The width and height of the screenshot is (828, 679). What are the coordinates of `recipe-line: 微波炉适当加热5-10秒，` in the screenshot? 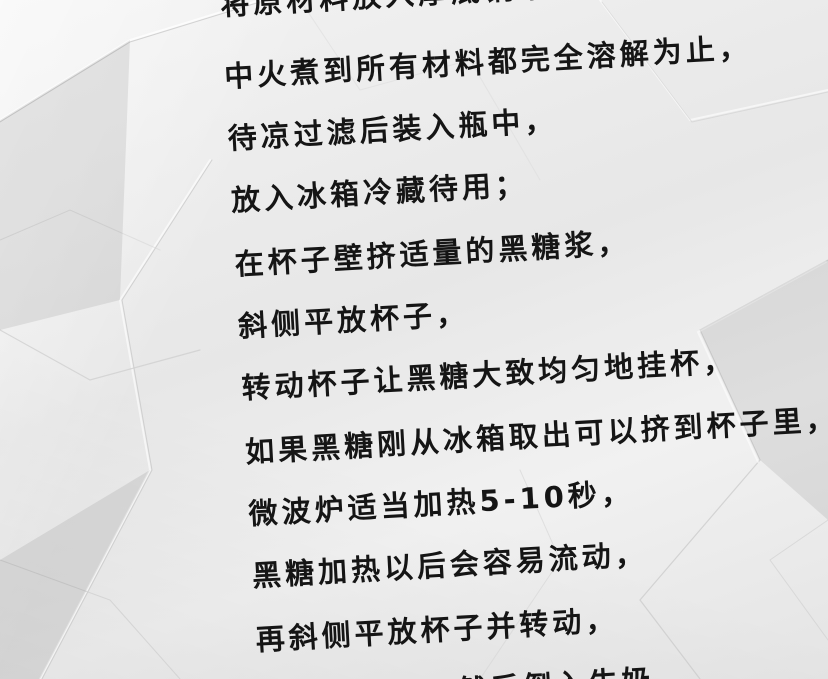 It's located at (441, 503).